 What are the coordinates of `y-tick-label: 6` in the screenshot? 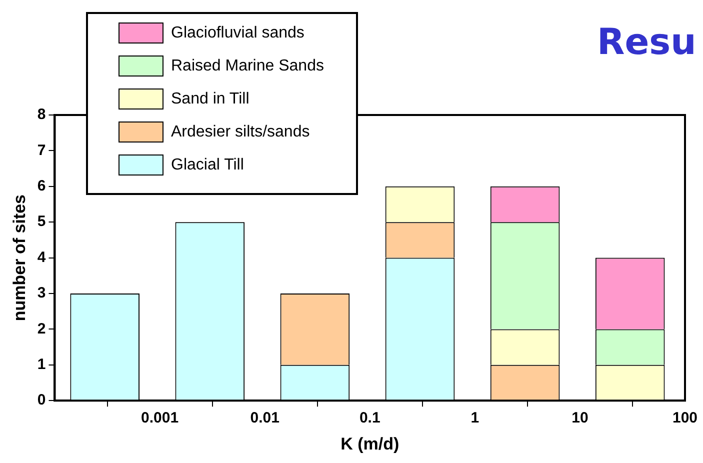 It's located at (41, 186).